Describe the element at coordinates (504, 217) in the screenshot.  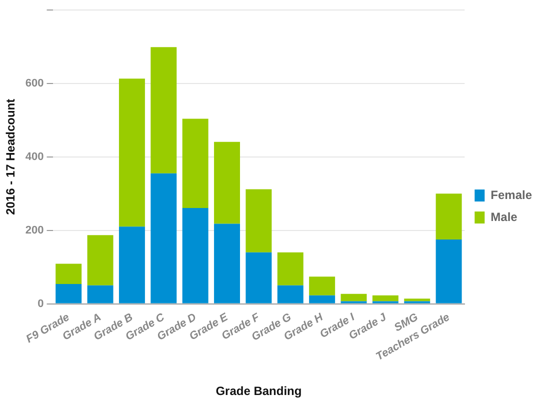
I see `legend-label: Male` at that location.